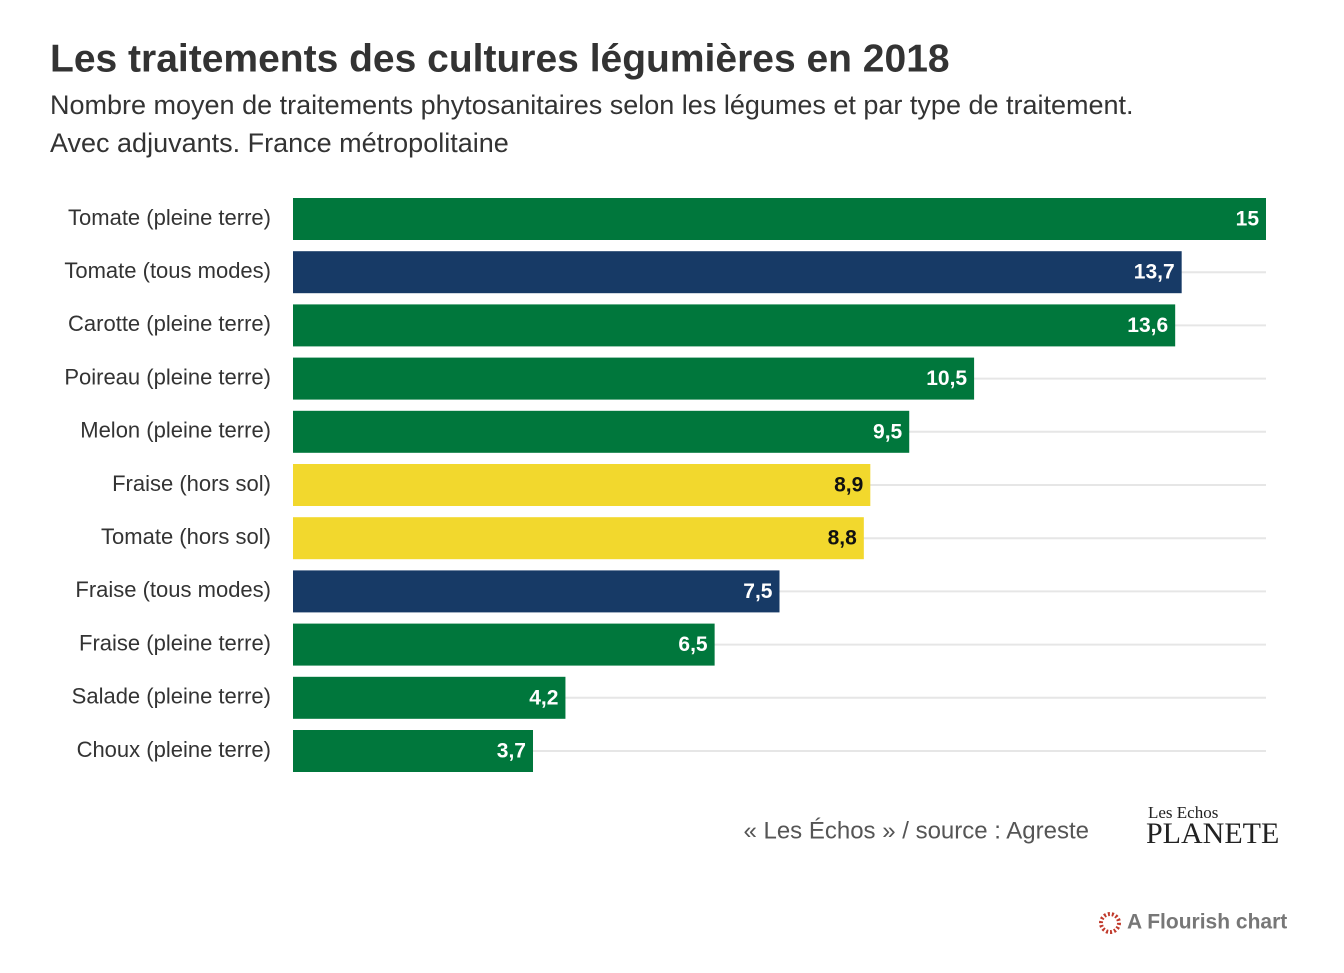 The height and width of the screenshot is (973, 1344). Describe the element at coordinates (186, 536) in the screenshot. I see `category-label: Tomate (hors sol)` at that location.